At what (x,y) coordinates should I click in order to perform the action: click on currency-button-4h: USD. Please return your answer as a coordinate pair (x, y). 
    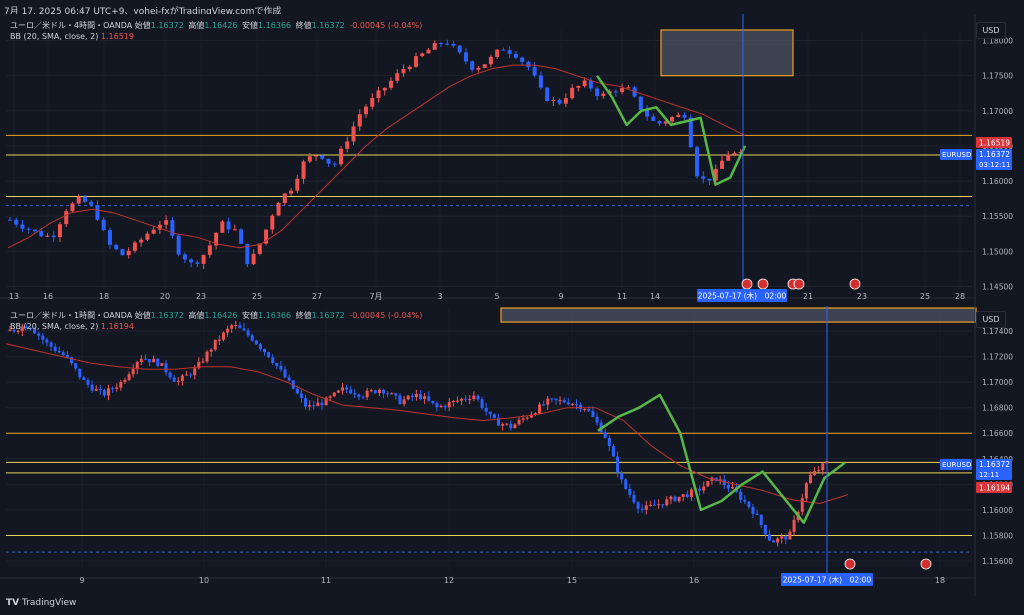
    Looking at the image, I should click on (991, 30).